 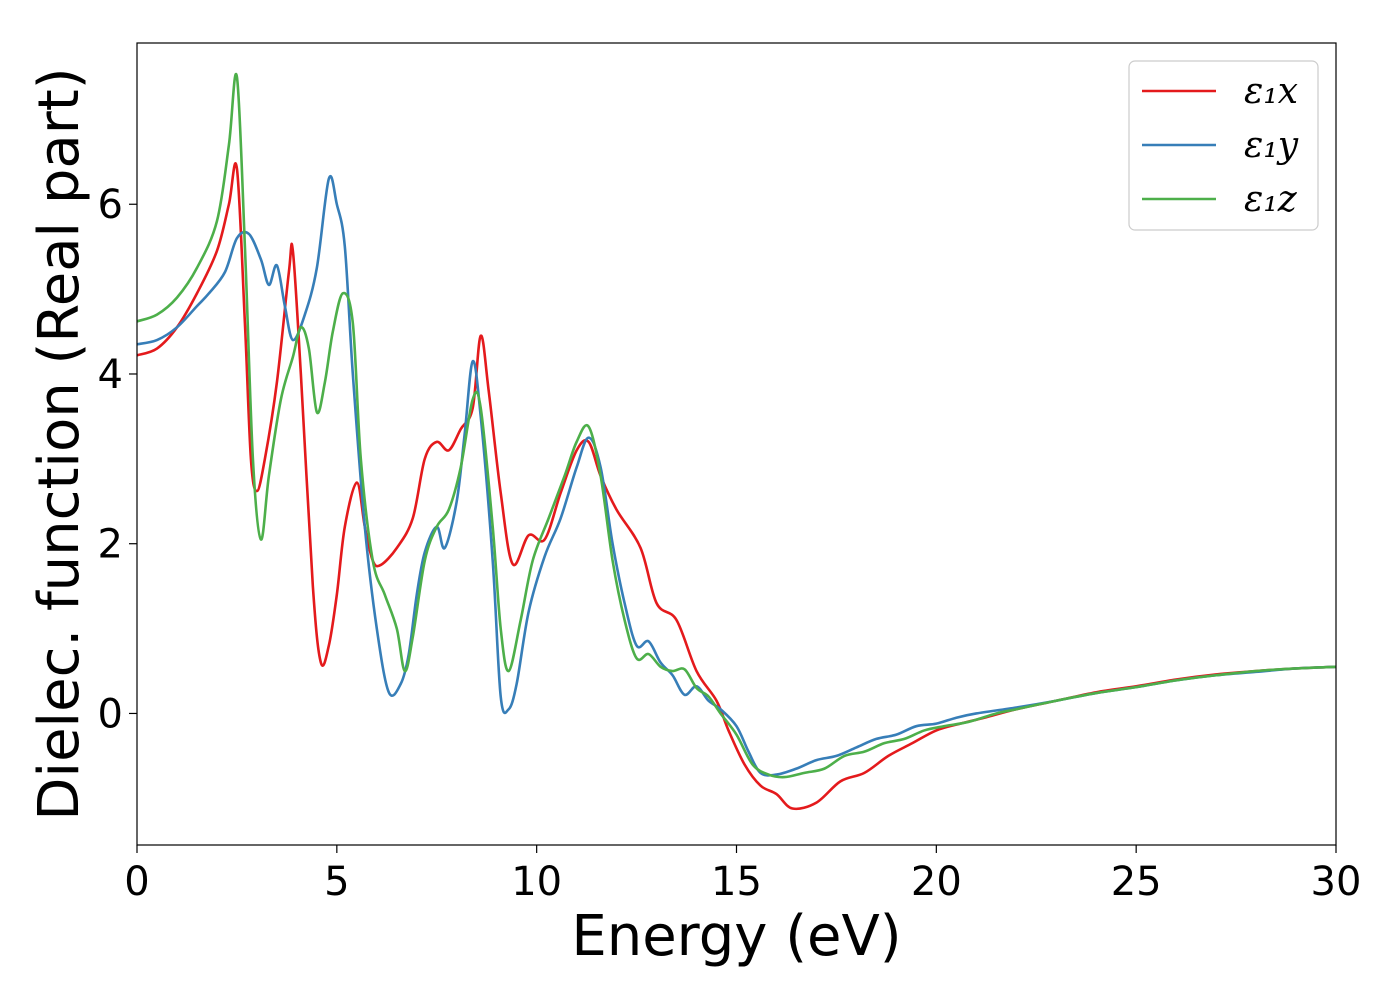 I want to click on y-axis-ticks: 0 2 4 6, so click(x=117, y=459).